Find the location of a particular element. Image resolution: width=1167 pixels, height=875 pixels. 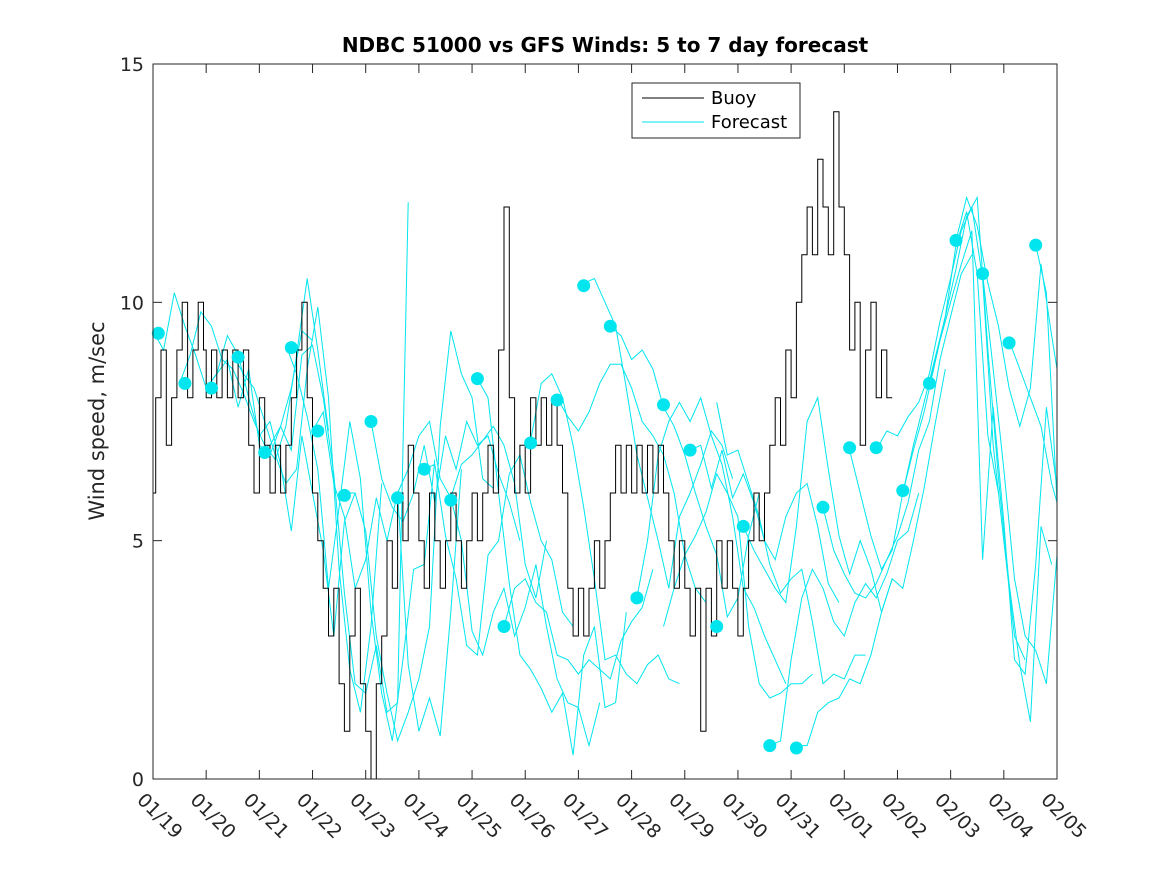

y-axis-label: Wind speed, m/sec is located at coordinates (97, 420).